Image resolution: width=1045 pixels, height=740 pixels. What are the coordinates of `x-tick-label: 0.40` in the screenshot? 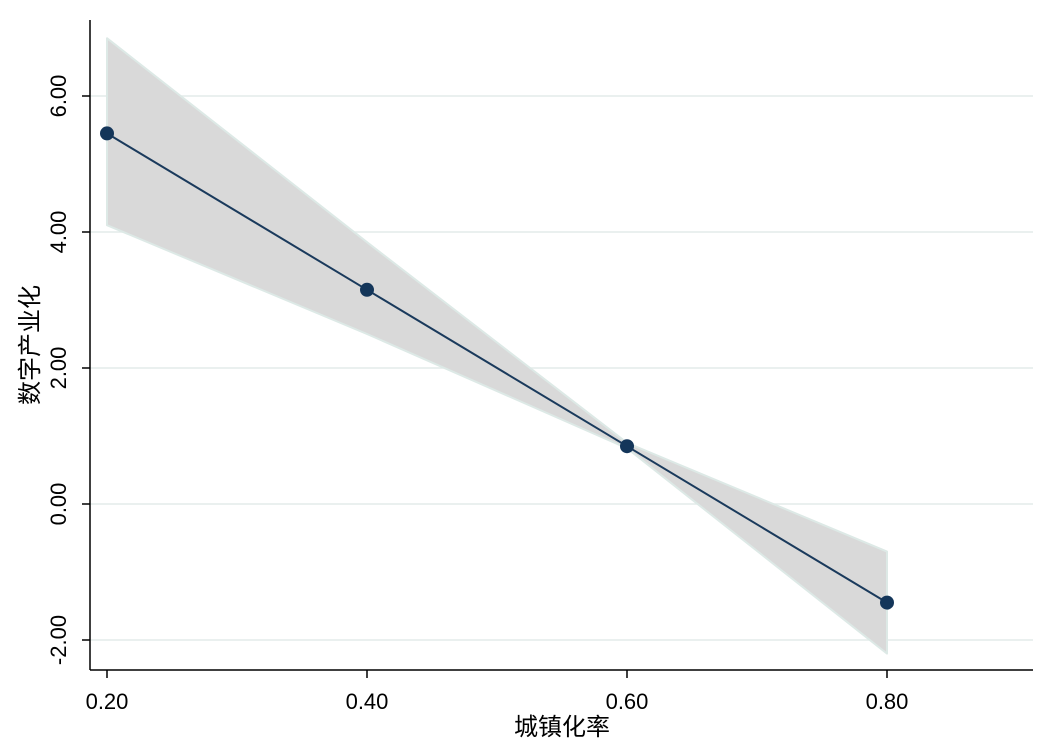 It's located at (367, 701).